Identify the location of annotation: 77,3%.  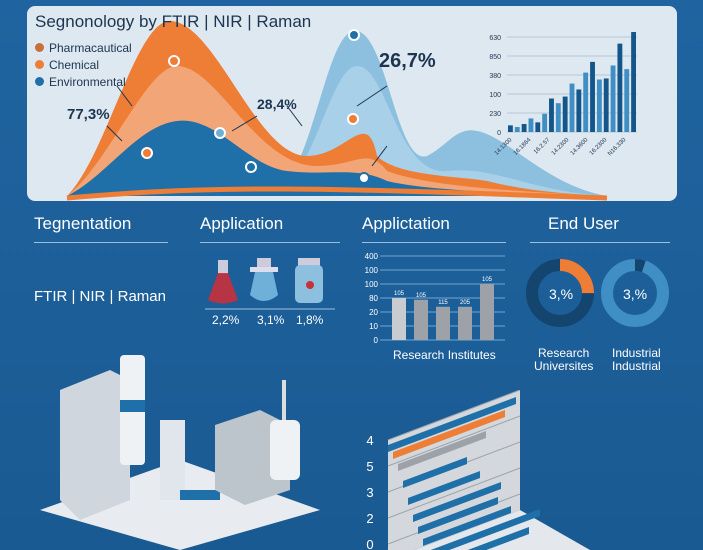
(88, 114).